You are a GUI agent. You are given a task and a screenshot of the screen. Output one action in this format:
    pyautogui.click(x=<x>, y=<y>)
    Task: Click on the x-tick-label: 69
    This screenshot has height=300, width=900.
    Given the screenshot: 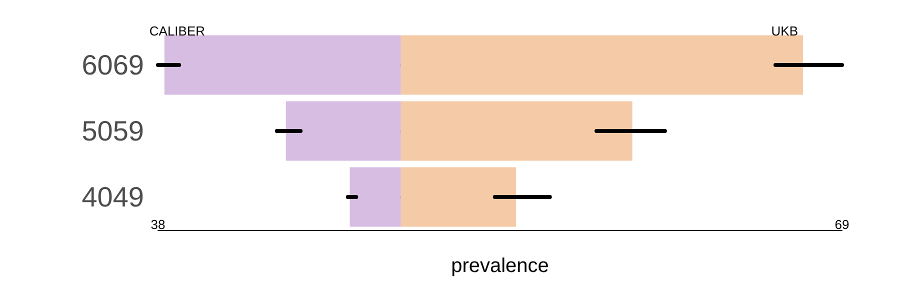 What is the action you would take?
    pyautogui.click(x=842, y=224)
    